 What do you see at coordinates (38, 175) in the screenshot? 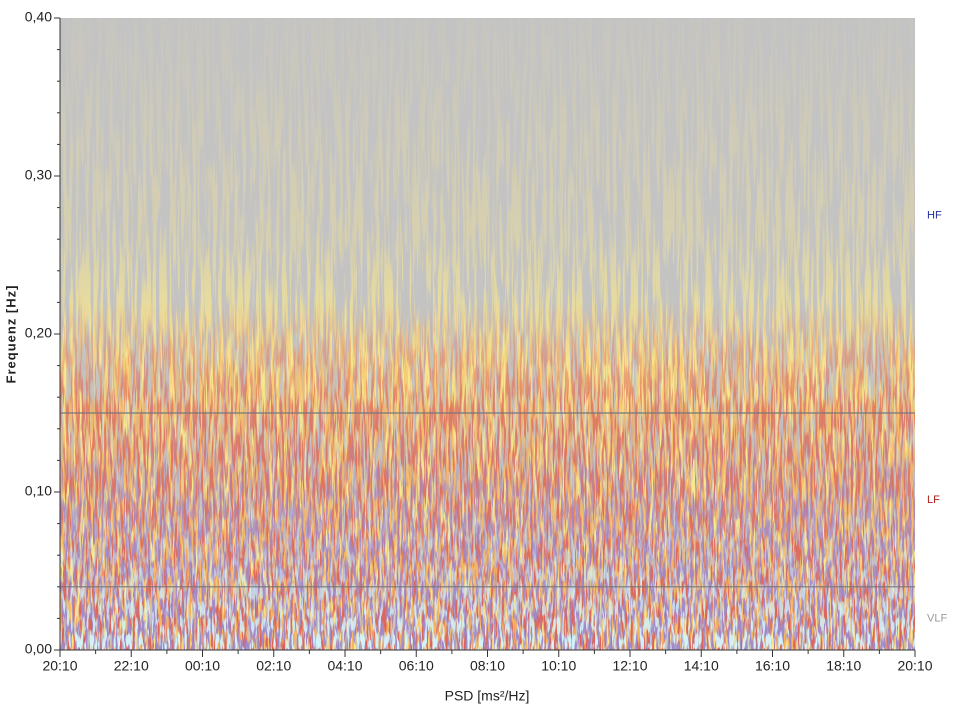
I see `y-tick-label: 0,30` at bounding box center [38, 175].